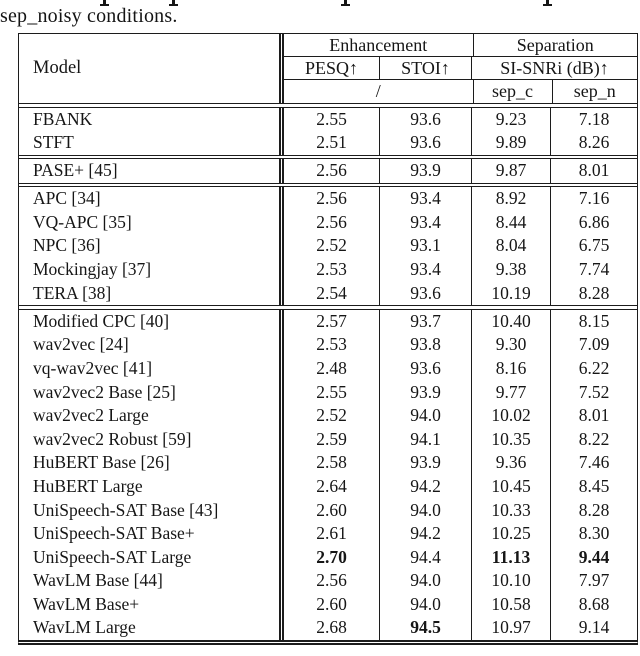 The image size is (640, 656). Describe the element at coordinates (332, 293) in the screenshot. I see `cell-pesq: 2.54` at that location.